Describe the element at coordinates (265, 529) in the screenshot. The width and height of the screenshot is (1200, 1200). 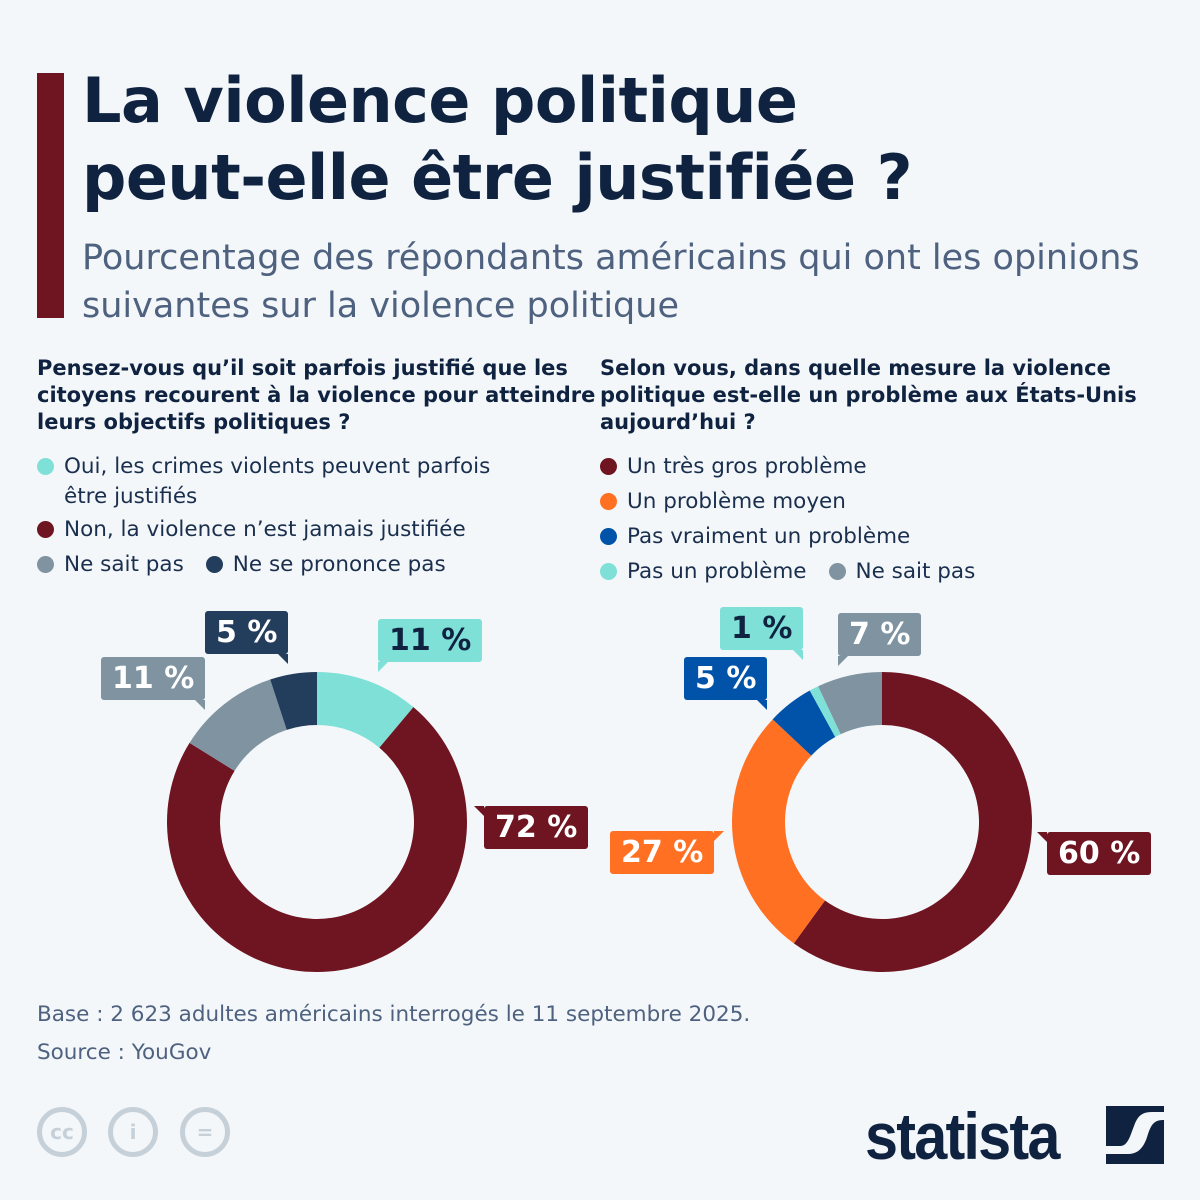
I see `legend-label: Non, la violence n’est jamais justifiée` at that location.